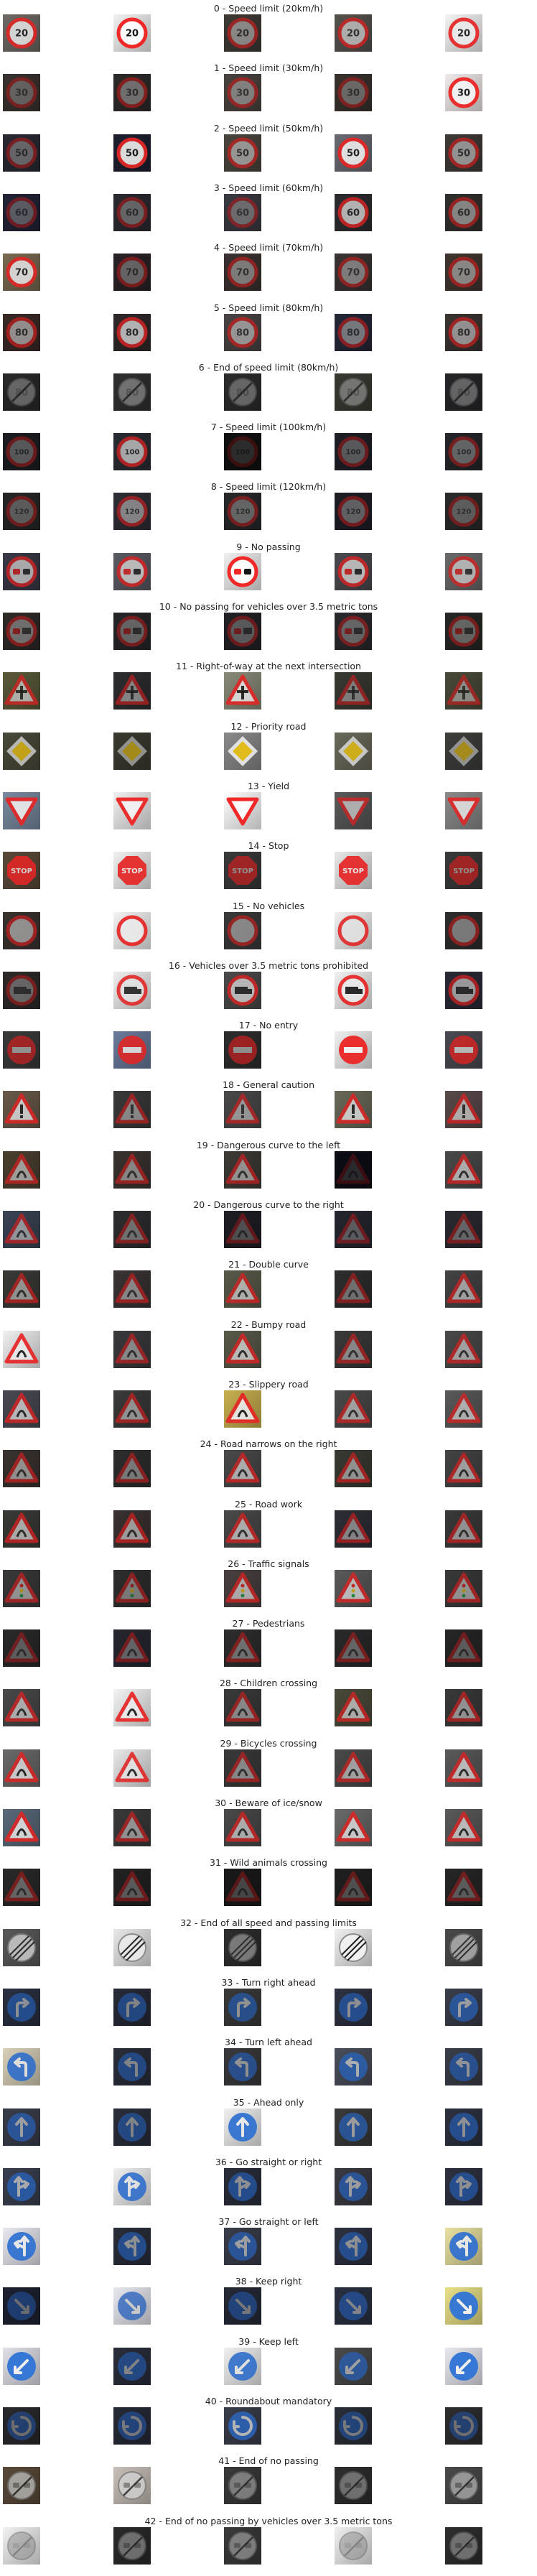 The width and height of the screenshot is (537, 2576). I want to click on class-row: 17 - No entry, so click(268, 1047).